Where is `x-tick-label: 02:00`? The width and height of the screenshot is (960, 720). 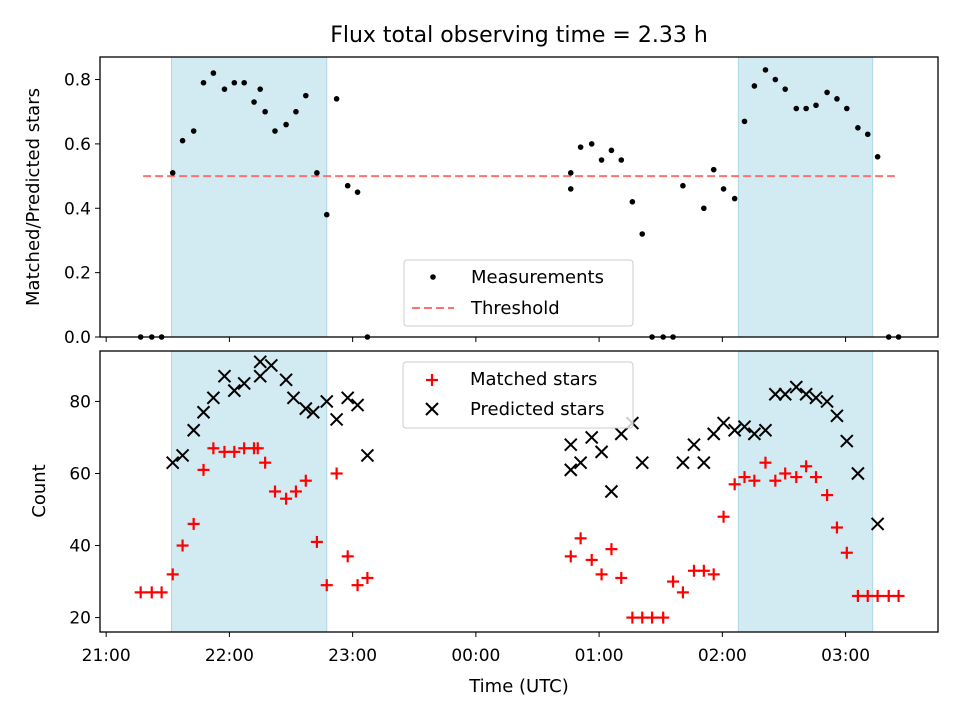 x-tick-label: 02:00 is located at coordinates (722, 656).